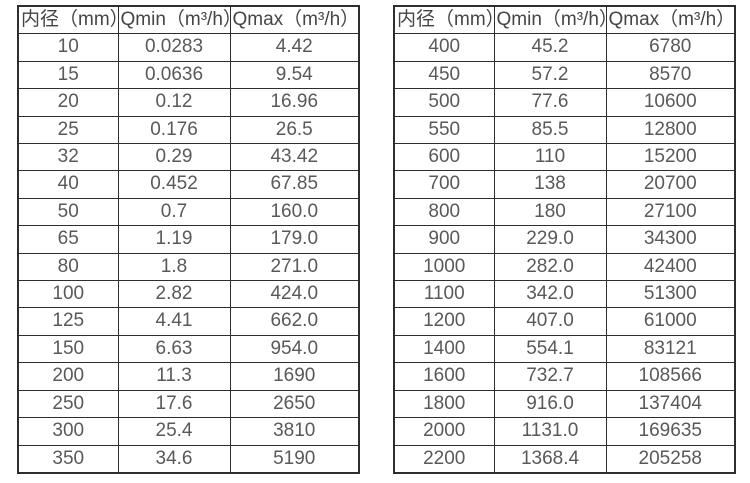  I want to click on table-cell: 85.5, so click(550, 130).